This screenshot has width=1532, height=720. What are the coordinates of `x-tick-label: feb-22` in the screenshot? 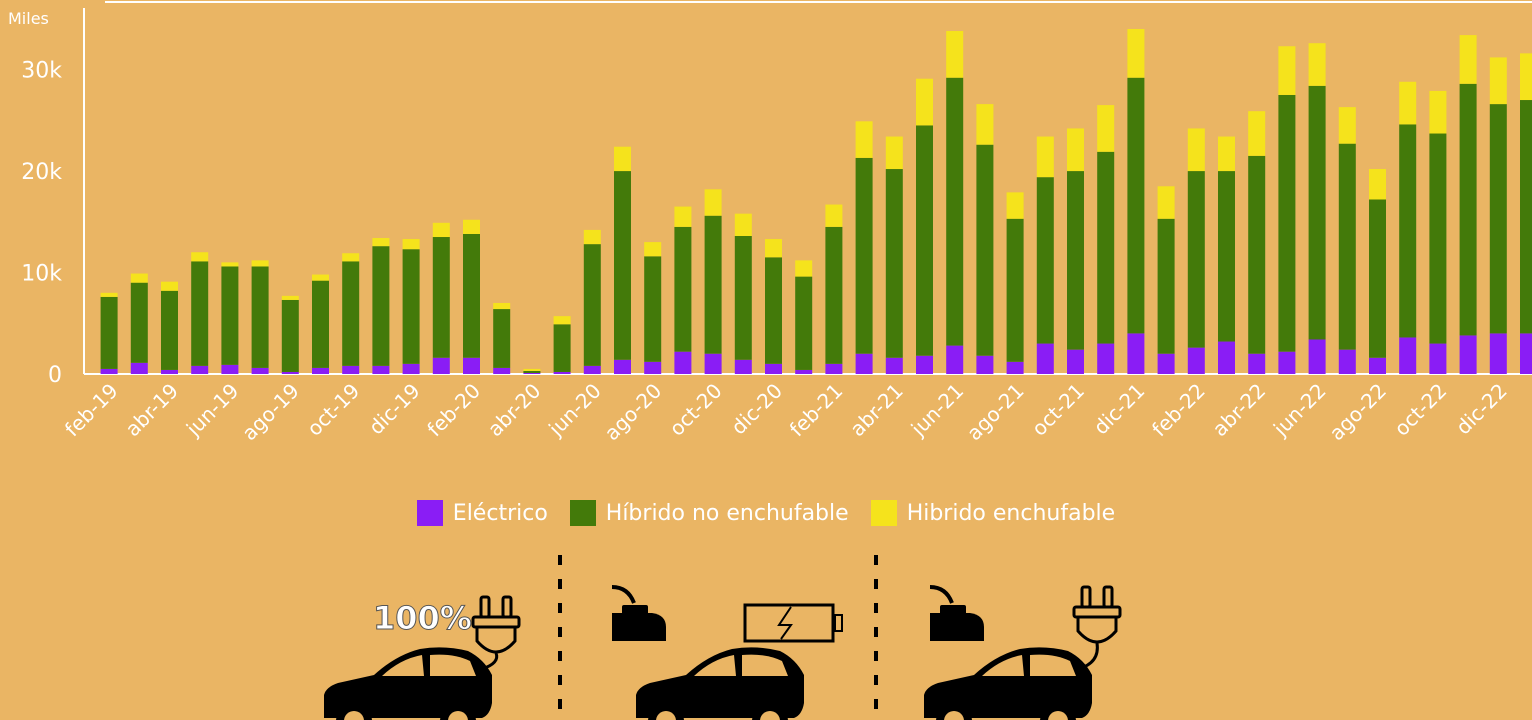 It's located at (1178, 410).